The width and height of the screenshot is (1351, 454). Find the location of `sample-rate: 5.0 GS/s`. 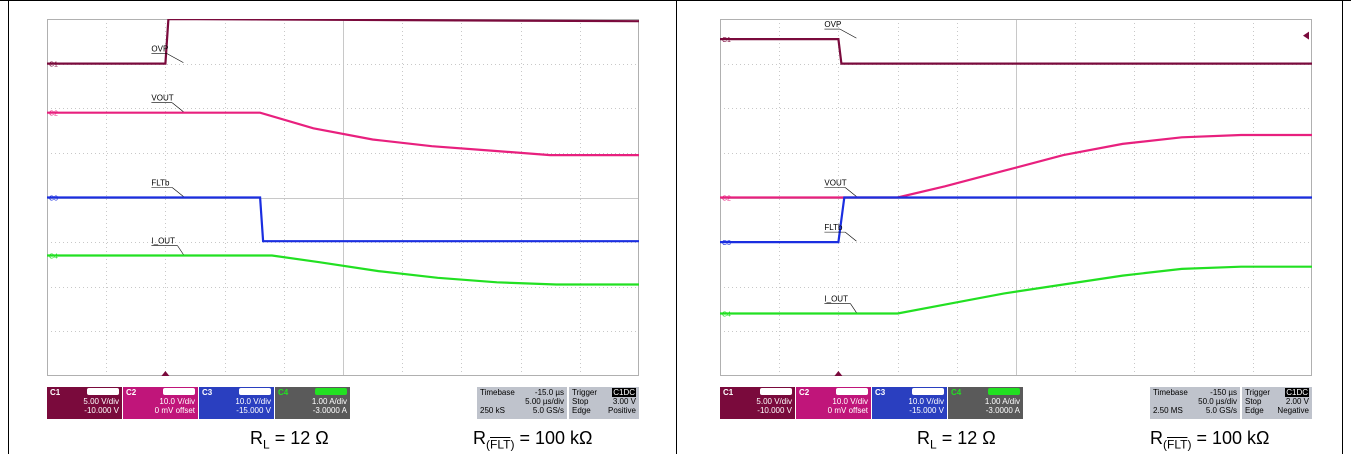

sample-rate: 5.0 GS/s is located at coordinates (548, 410).